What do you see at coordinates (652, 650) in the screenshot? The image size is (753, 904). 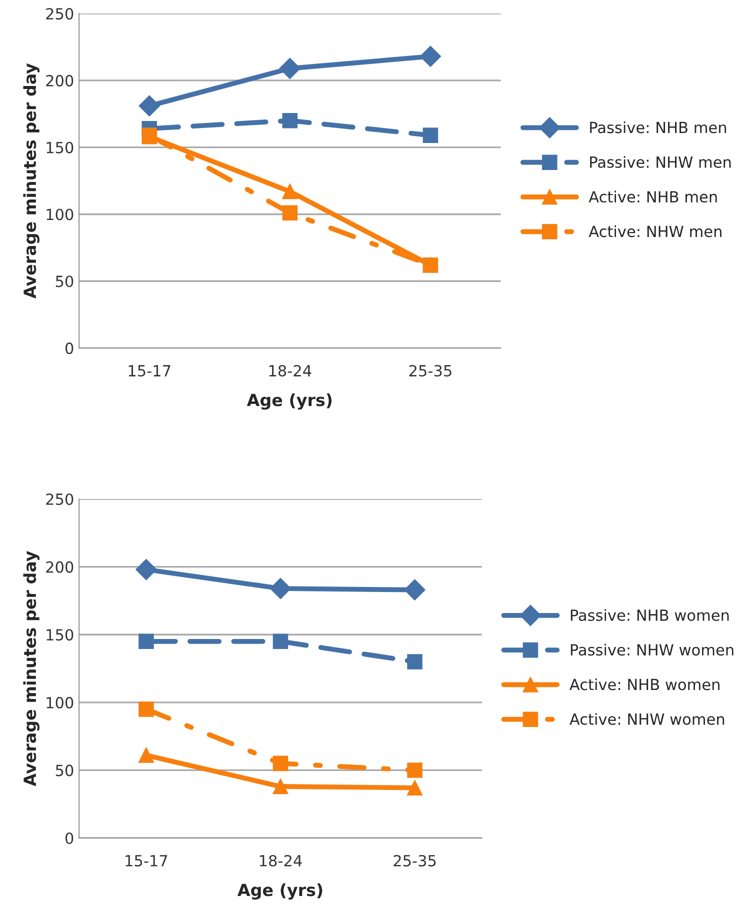 I see `legend-label: Passive: NHW women` at bounding box center [652, 650].